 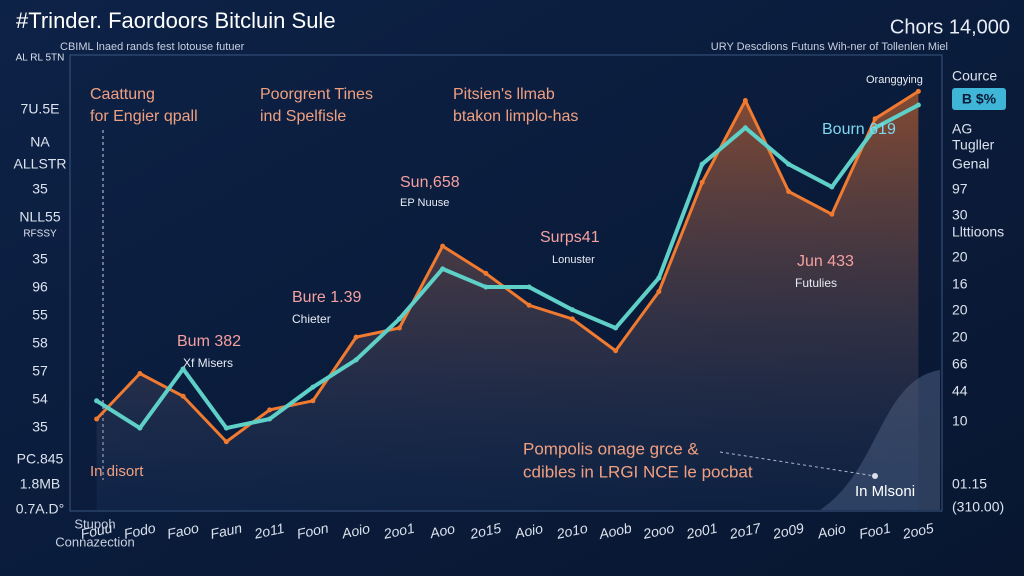 What do you see at coordinates (570, 237) in the screenshot?
I see `annotation: Surps41` at bounding box center [570, 237].